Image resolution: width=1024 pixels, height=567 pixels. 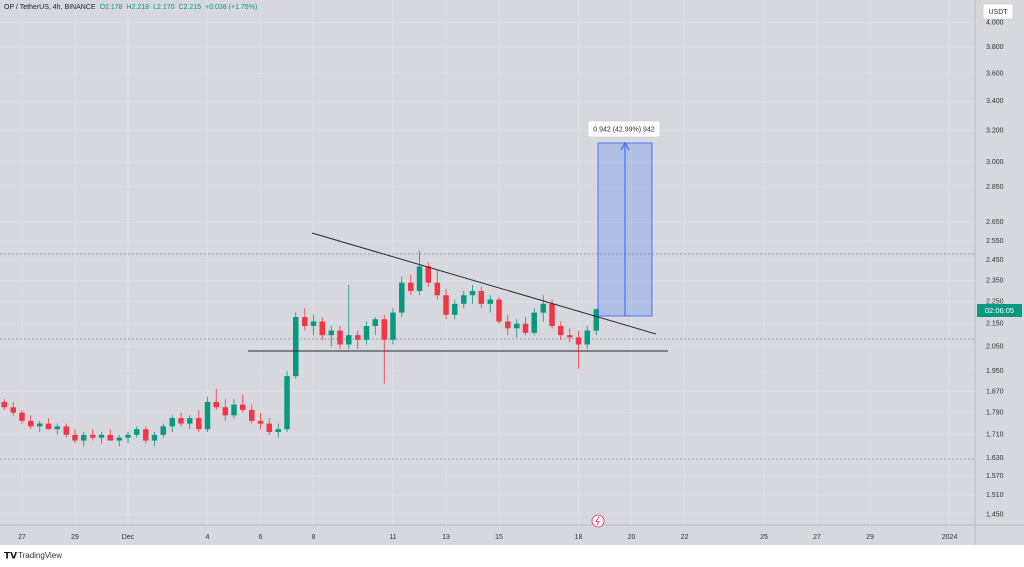 I want to click on y-tick-label: 1.570, so click(x=995, y=476).